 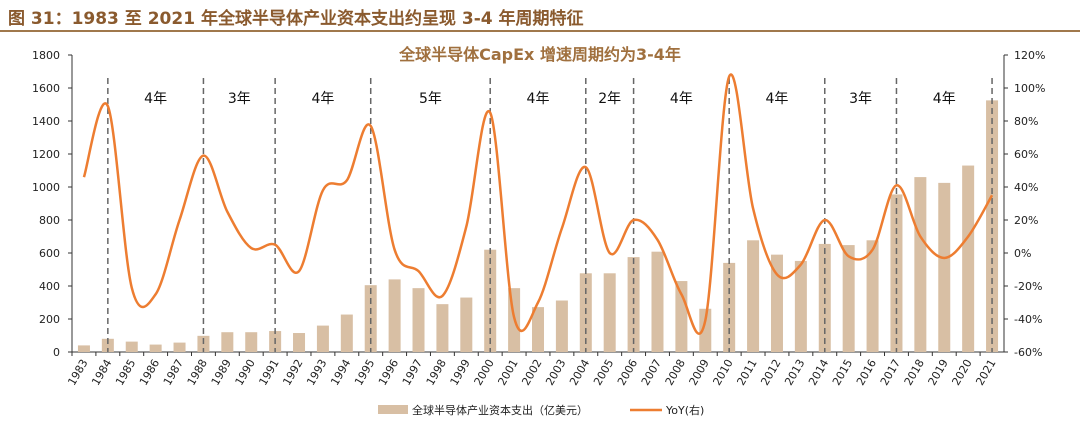 I want to click on left-tick-label: 800, so click(x=49, y=220).